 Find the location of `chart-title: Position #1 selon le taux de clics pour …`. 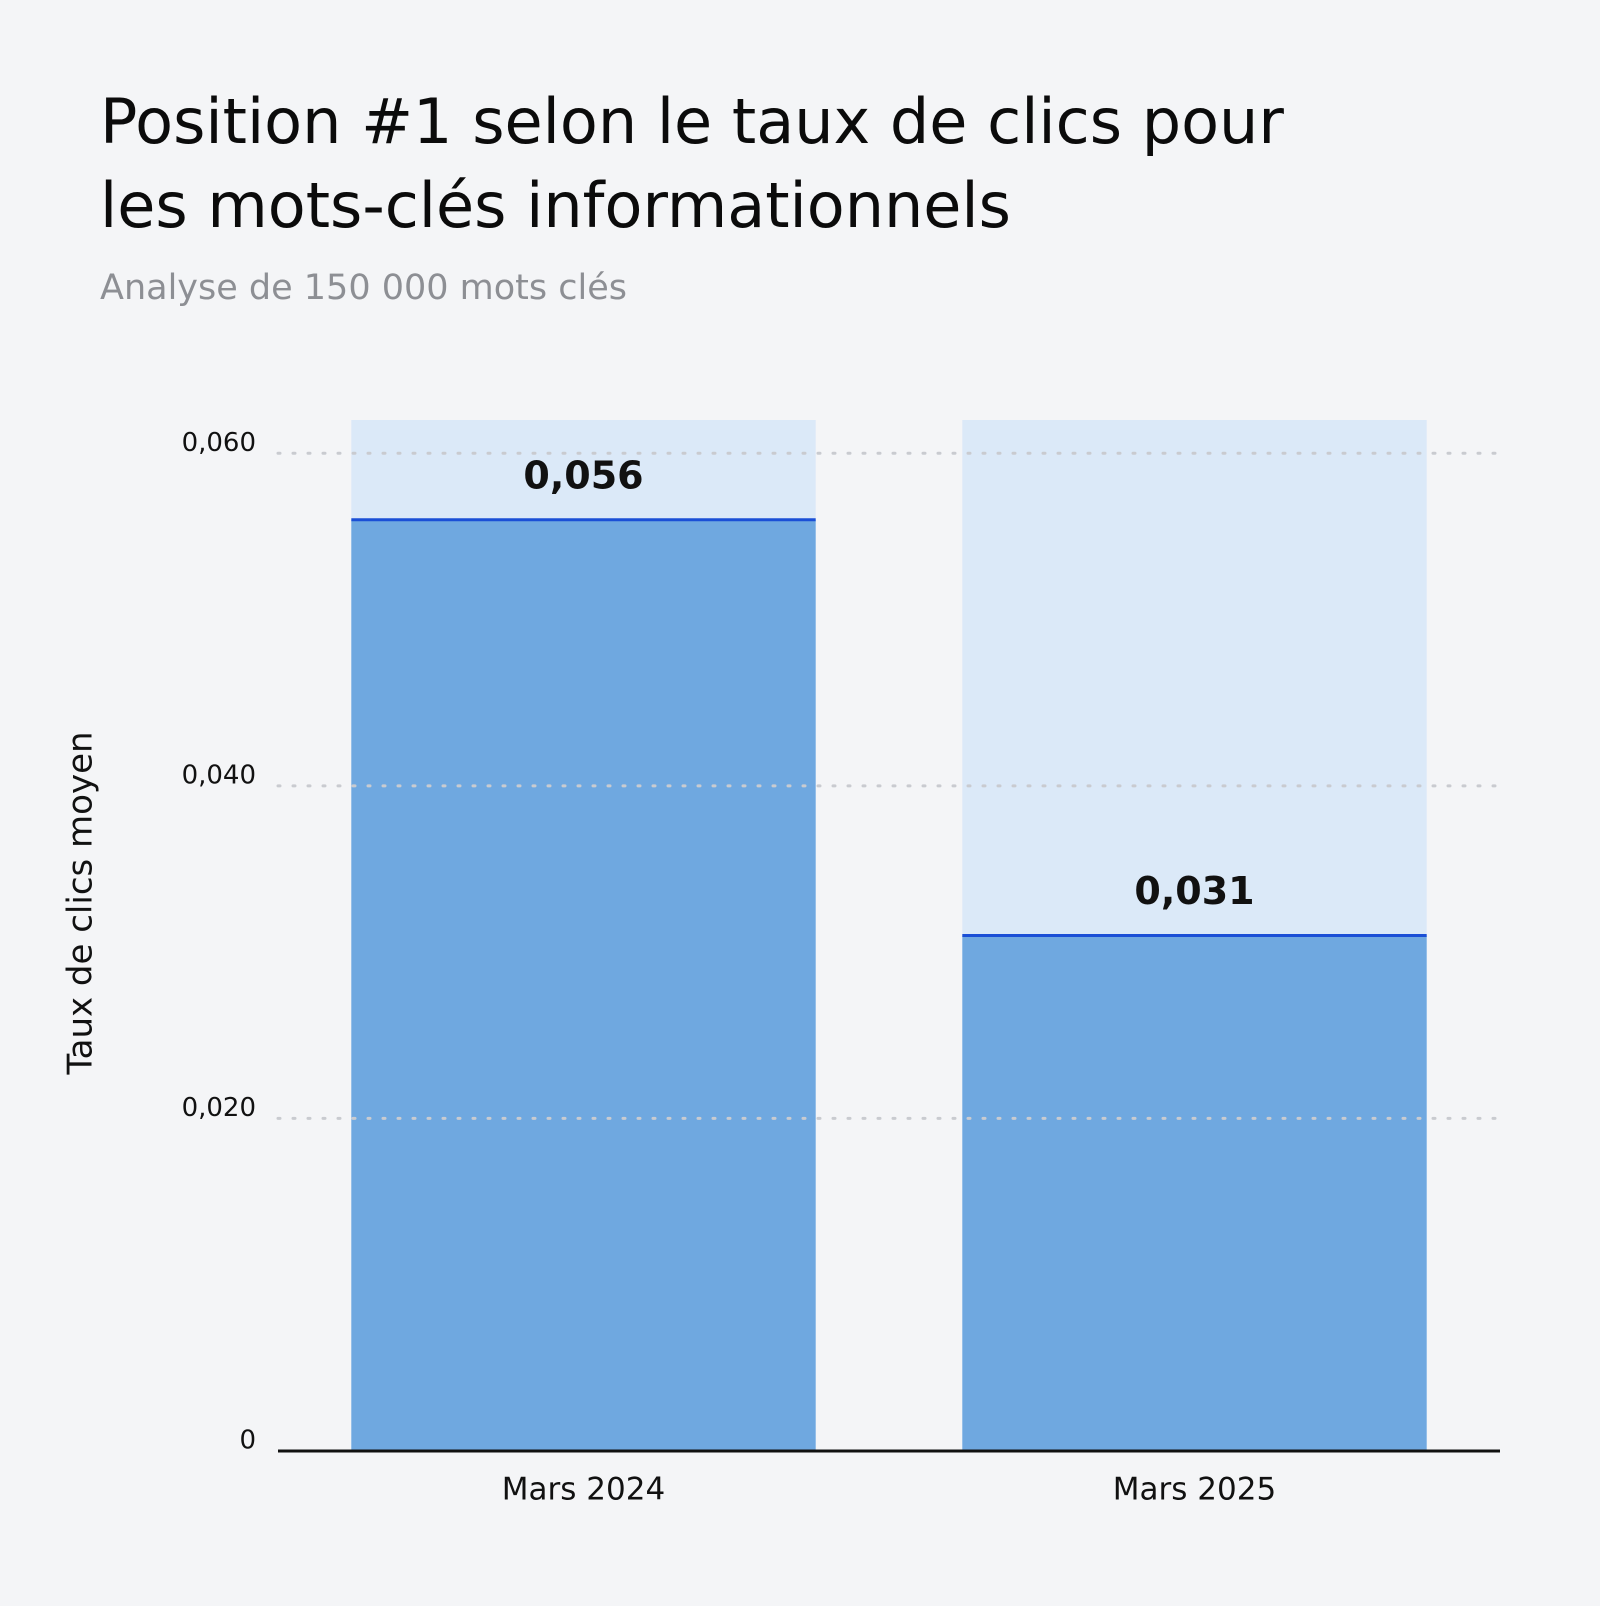

chart-title: Position #1 selon le taux de clics pour … is located at coordinates (692, 163).